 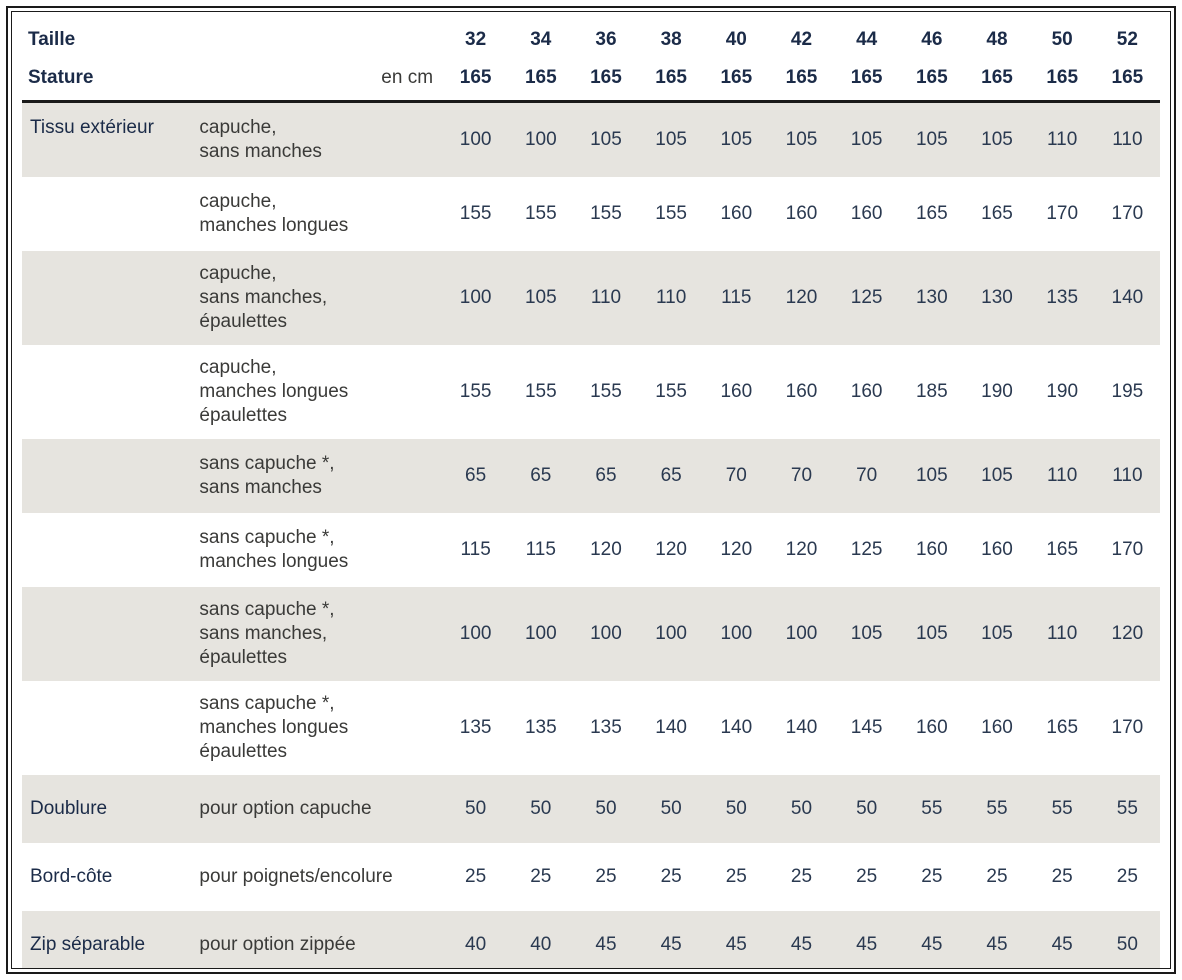 I want to click on row-description: sans capuche *, sans manches, épaulettes, so click(x=267, y=633).